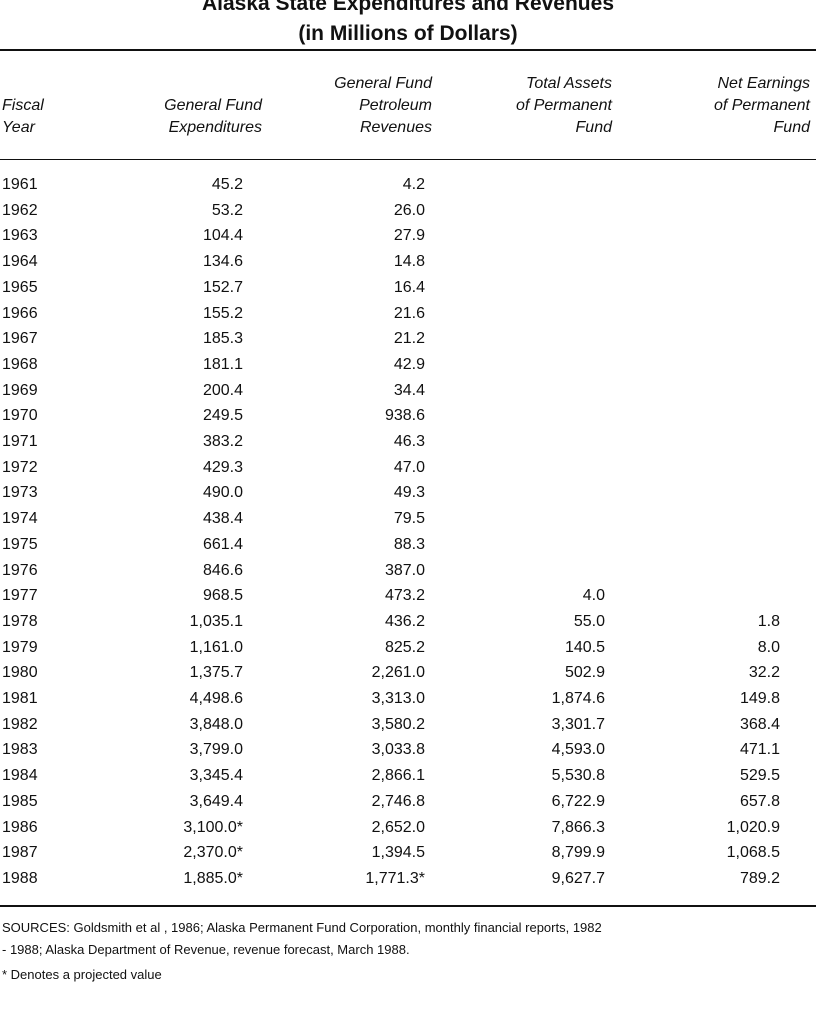  I want to click on table-cell: 1,161.0, so click(216, 647).